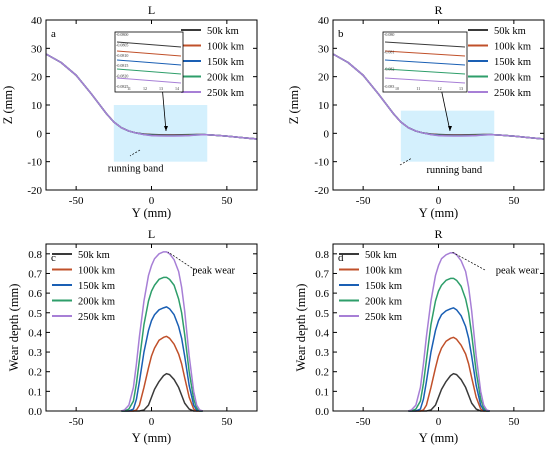  I want to click on panel-letter: d, so click(341, 258).